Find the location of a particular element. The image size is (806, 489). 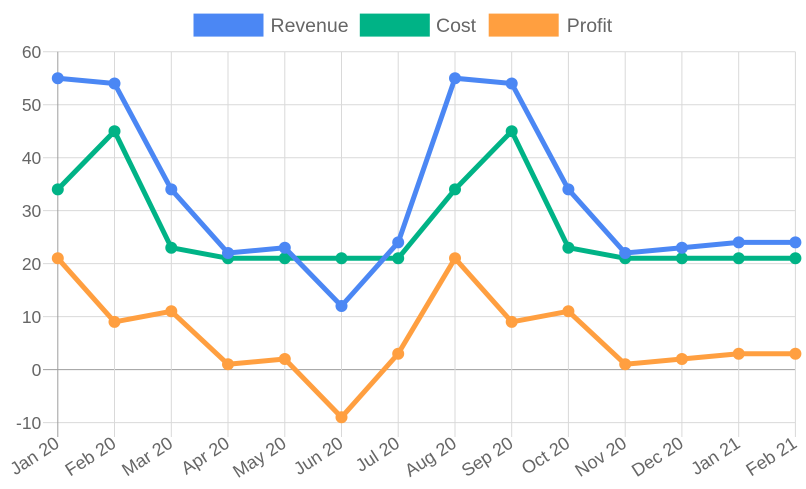

svg-text: -10 is located at coordinates (29, 423).